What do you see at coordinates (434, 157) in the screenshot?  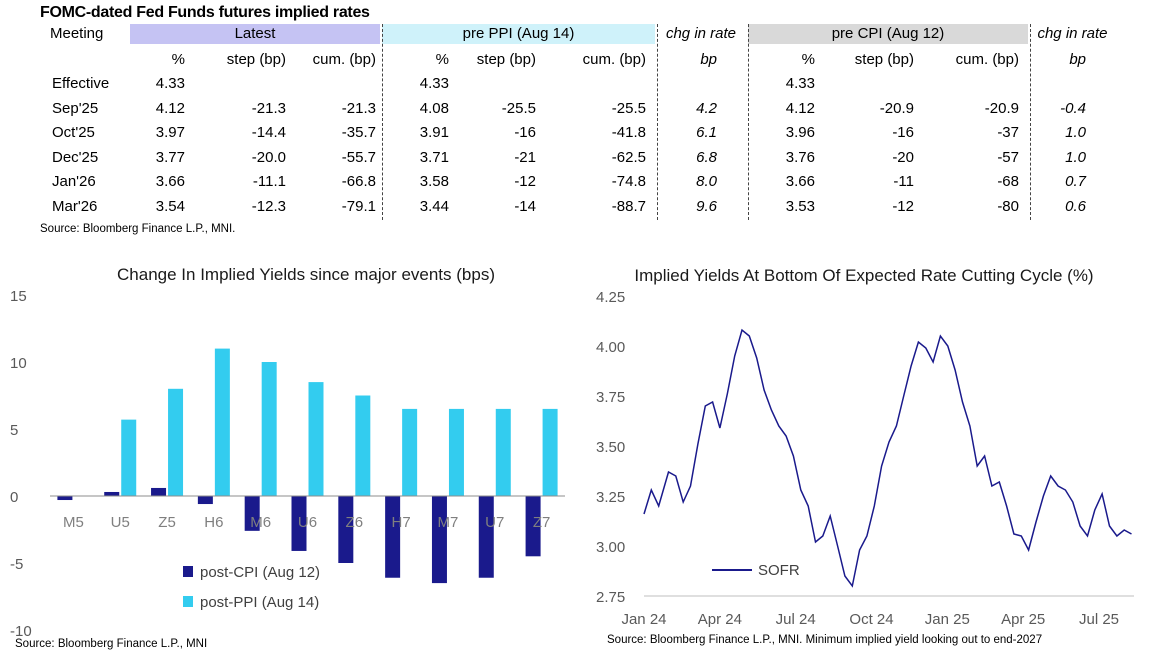 I see `table-cell: 3.71` at bounding box center [434, 157].